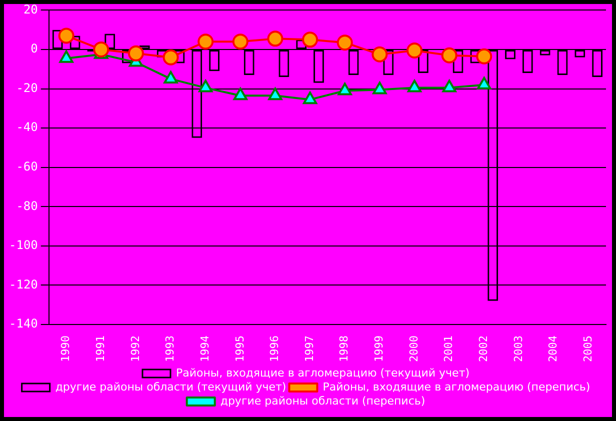  What do you see at coordinates (587, 349) in the screenshot?
I see `x-tick-label: 2005` at bounding box center [587, 349].